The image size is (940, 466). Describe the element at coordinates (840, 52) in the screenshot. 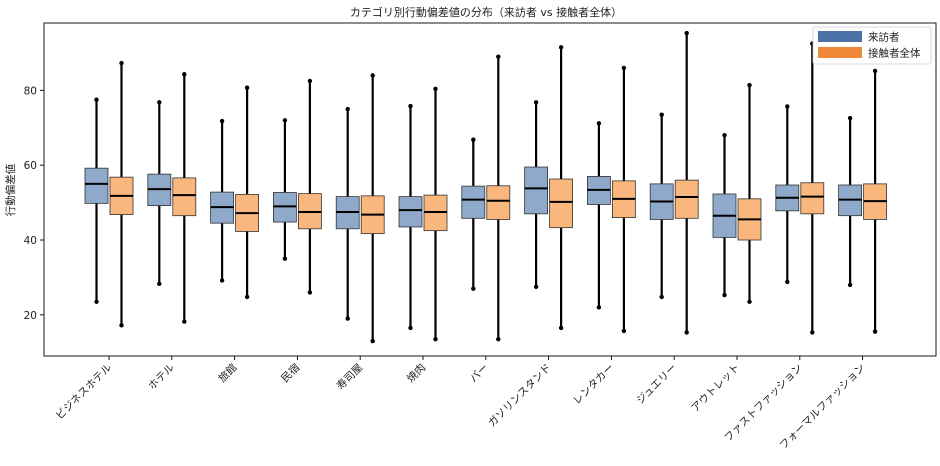

I see `legend-swatch-接触者全体` at that location.